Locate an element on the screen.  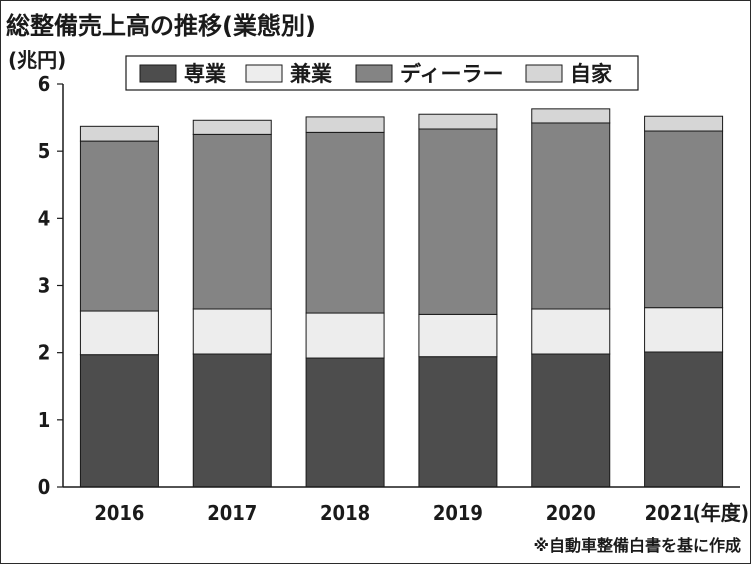
bar-segment-2019-専業 is located at coordinates (458, 422).